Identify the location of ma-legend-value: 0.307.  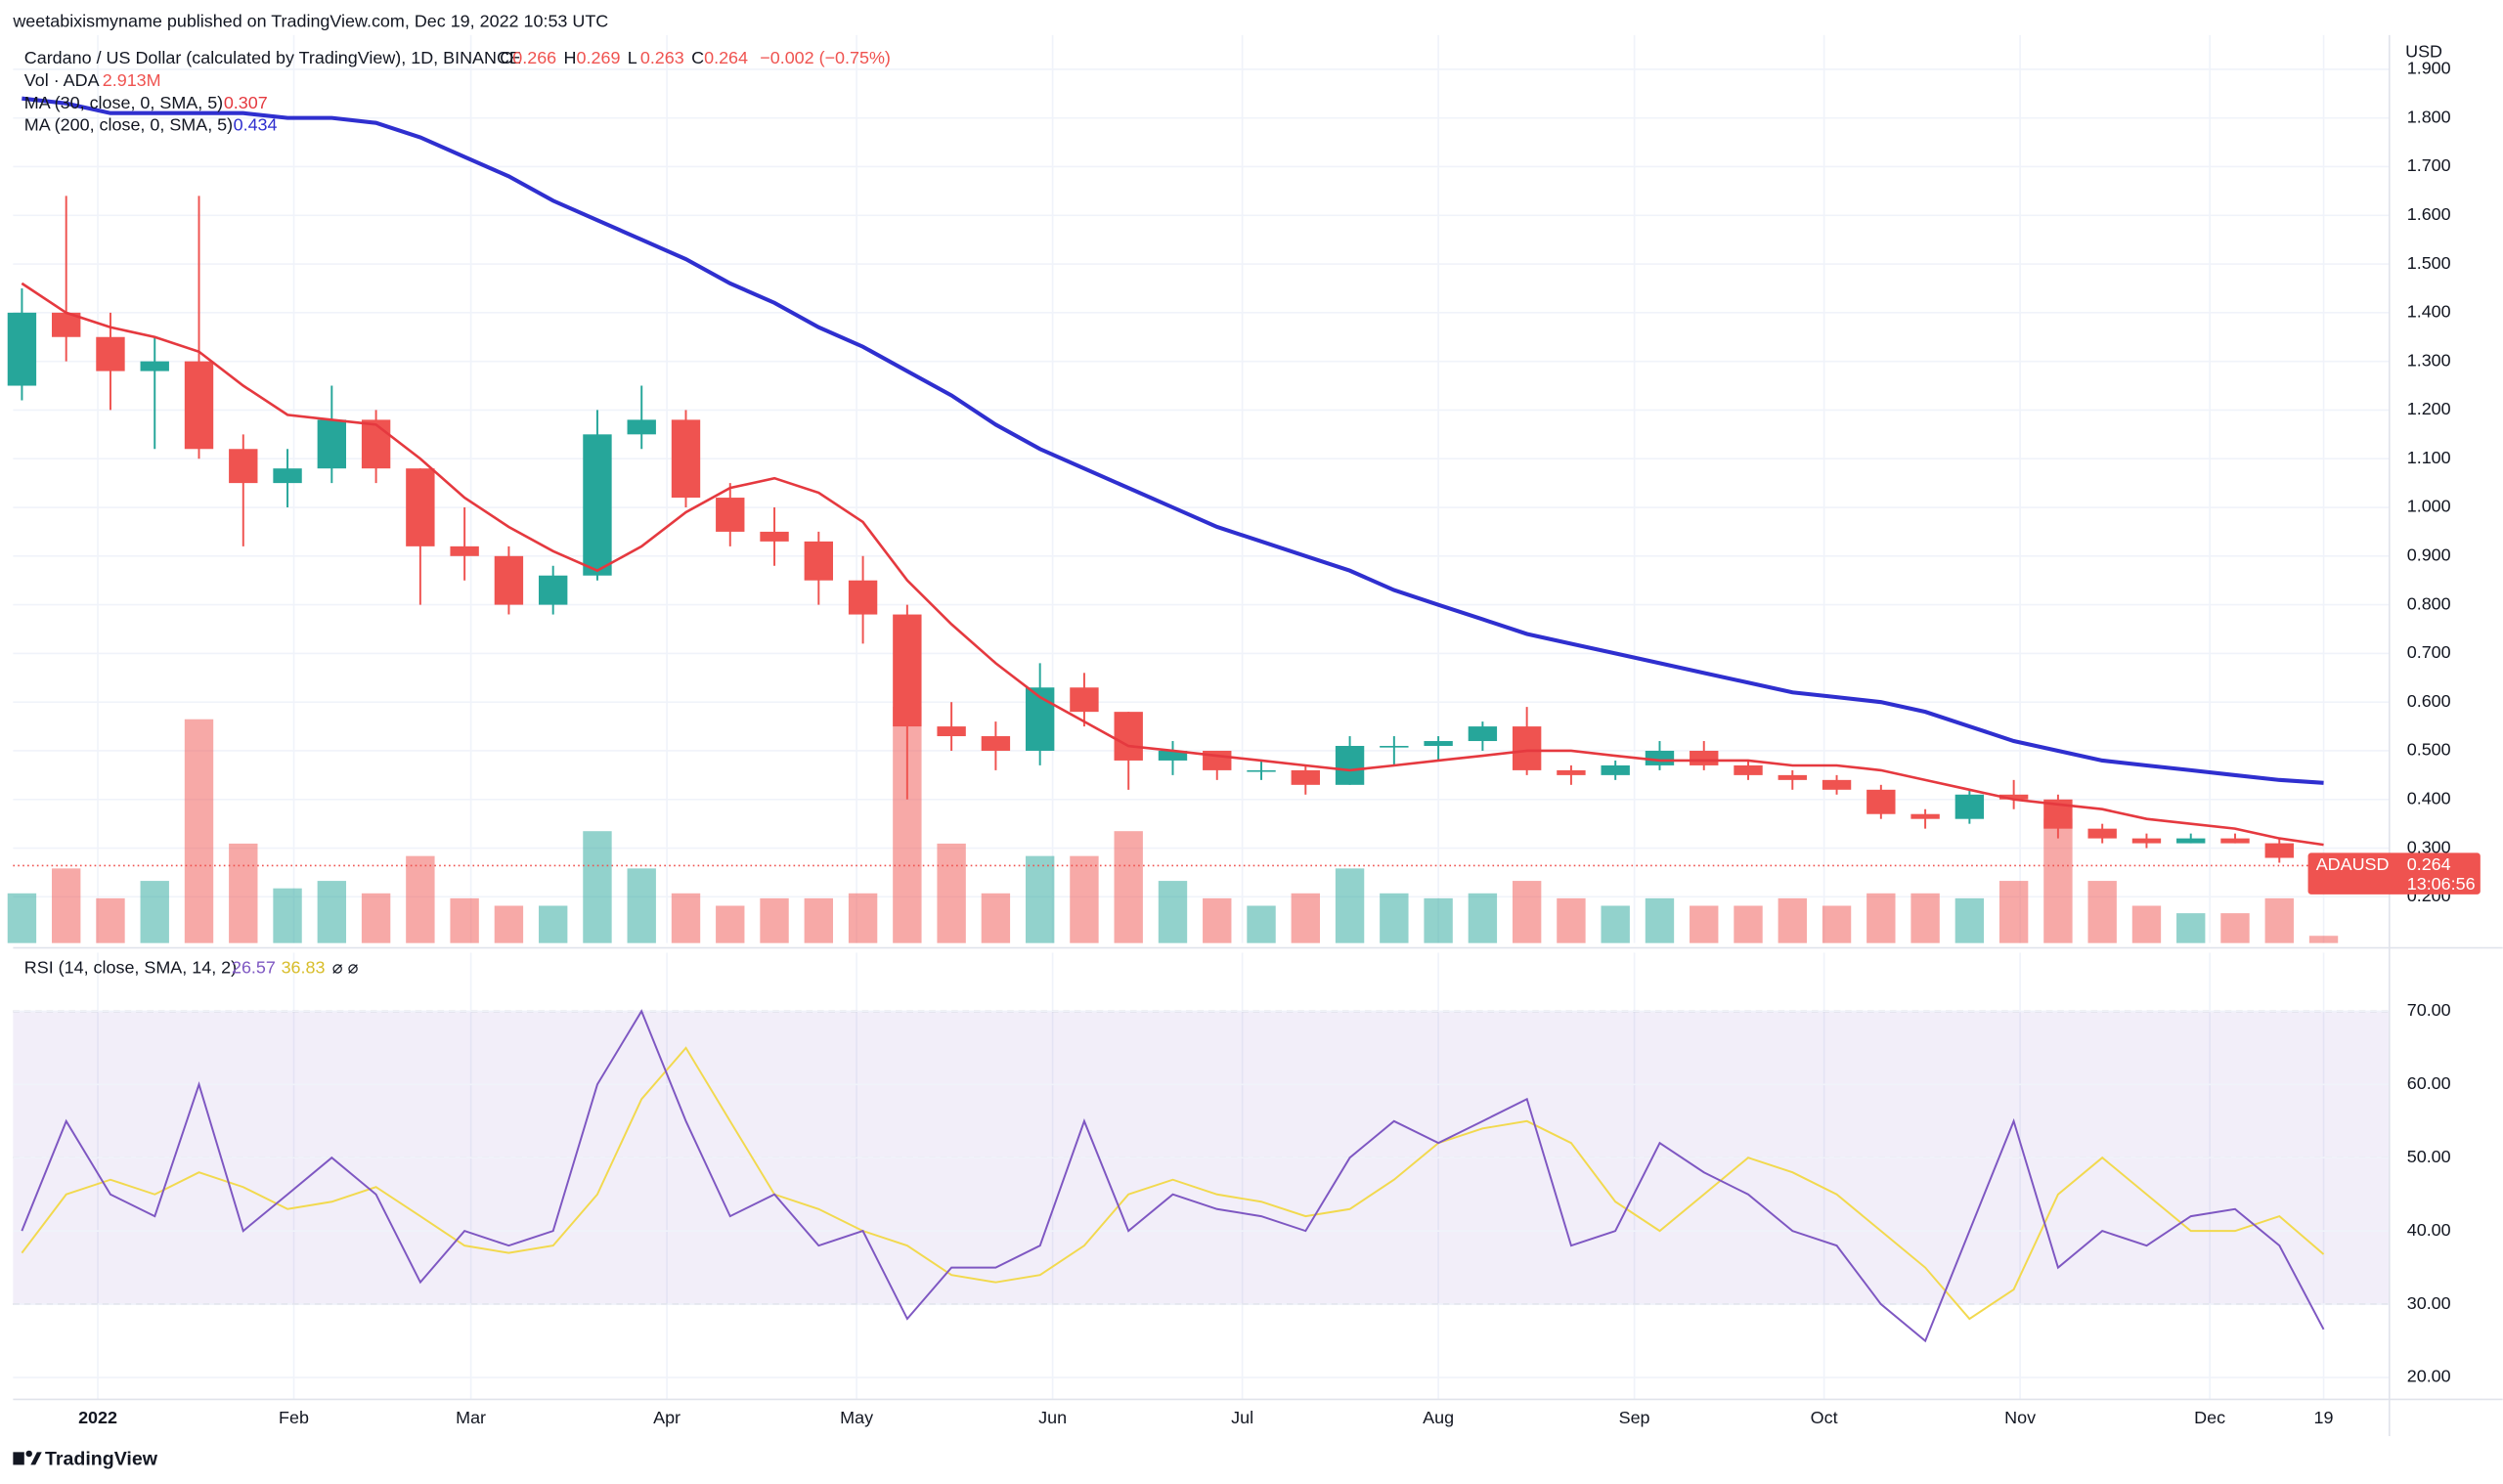
(246, 102).